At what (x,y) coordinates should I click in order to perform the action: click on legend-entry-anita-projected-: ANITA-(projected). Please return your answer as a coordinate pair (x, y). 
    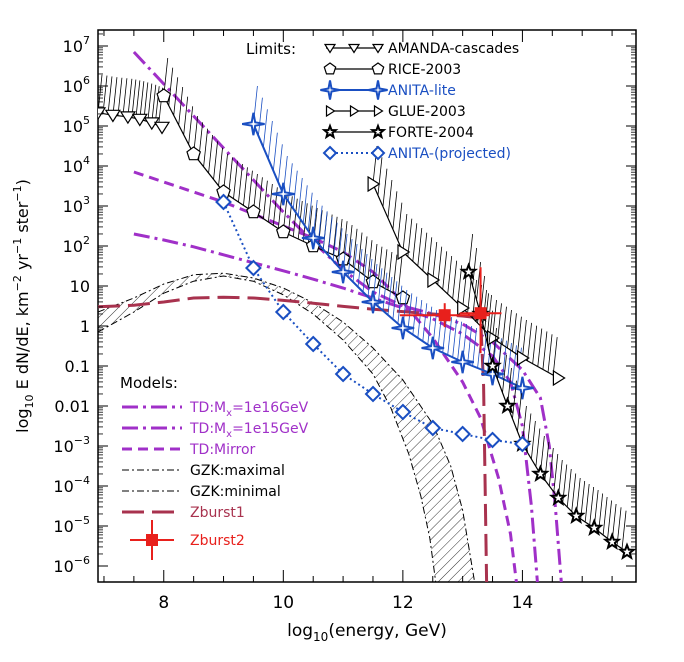
    Looking at the image, I should click on (449, 154).